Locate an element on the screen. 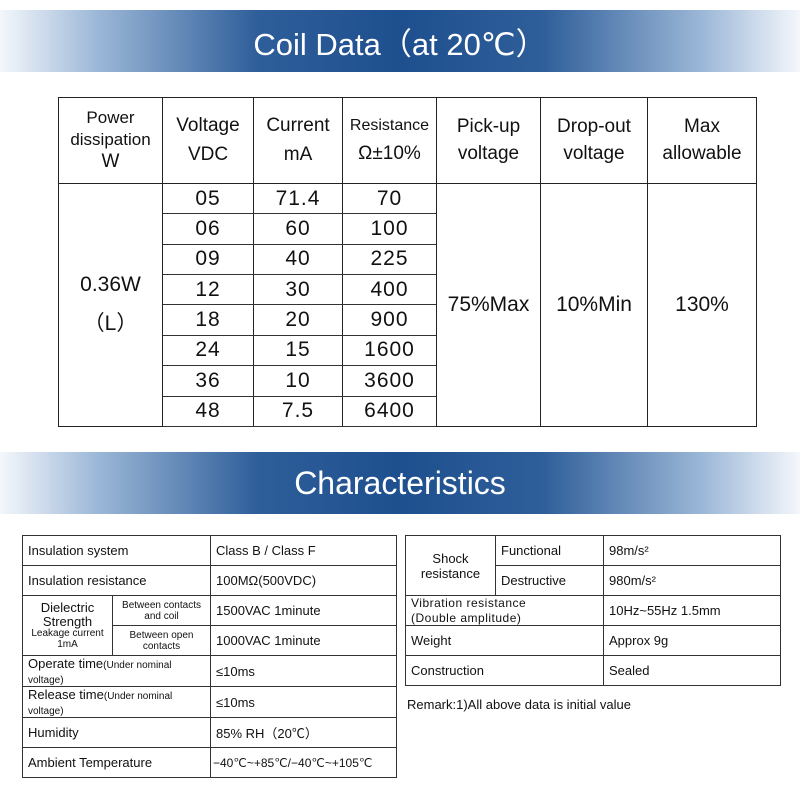 The height and width of the screenshot is (800, 800). resistance-cell: 400 is located at coordinates (389, 290).